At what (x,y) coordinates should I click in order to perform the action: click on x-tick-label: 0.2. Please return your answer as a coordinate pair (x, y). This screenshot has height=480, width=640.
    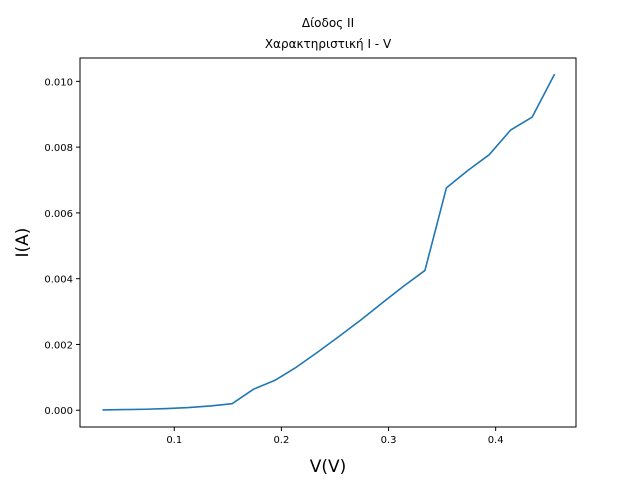
    Looking at the image, I should click on (281, 440).